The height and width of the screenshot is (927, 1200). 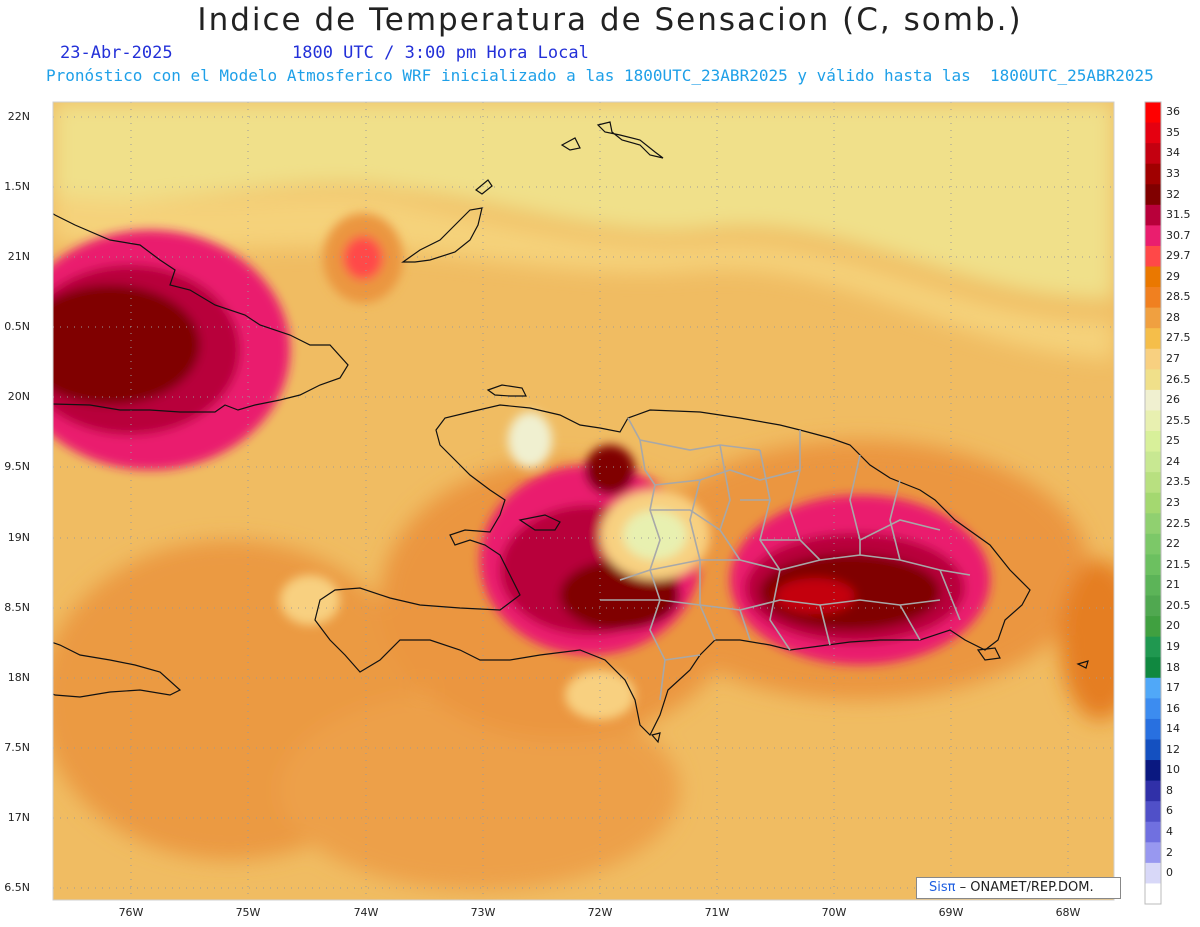 What do you see at coordinates (1173, 708) in the screenshot?
I see `colorbar-label: 16` at bounding box center [1173, 708].